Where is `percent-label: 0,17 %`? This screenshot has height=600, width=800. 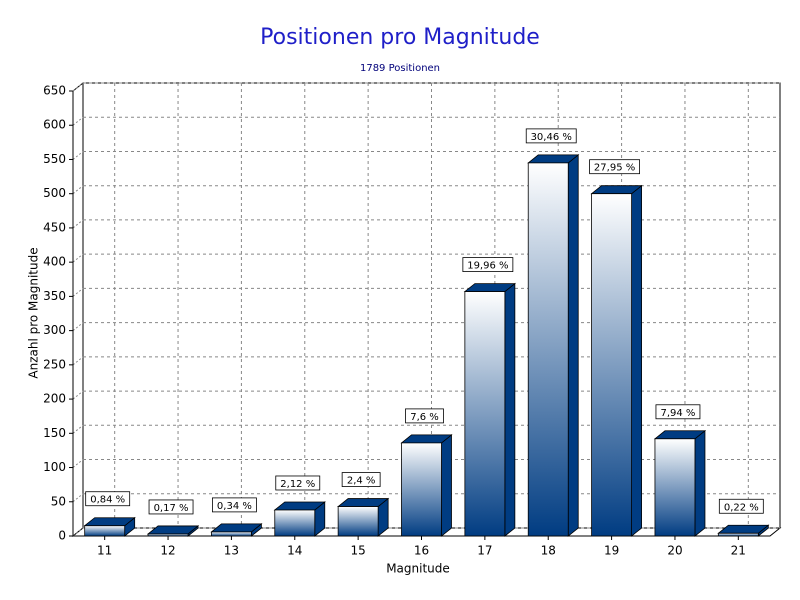
percent-label: 0,17 % is located at coordinates (171, 508).